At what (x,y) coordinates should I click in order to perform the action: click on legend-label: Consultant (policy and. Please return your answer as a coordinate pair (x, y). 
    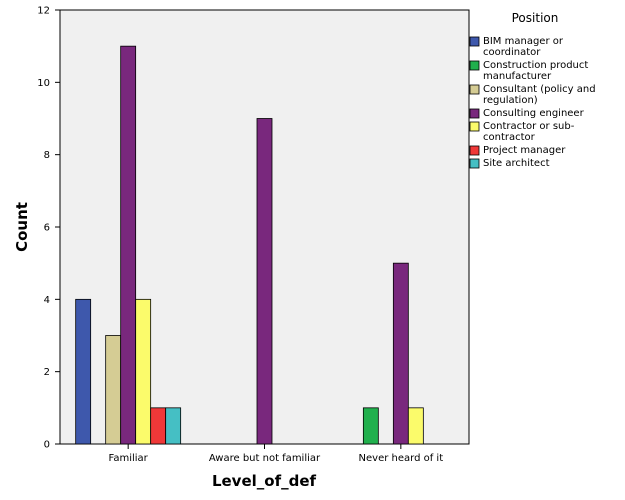
    Looking at the image, I should click on (539, 89).